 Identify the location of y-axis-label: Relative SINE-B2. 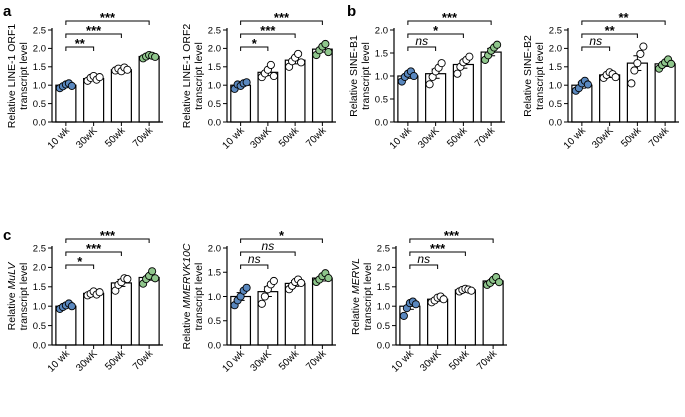
(528, 76).